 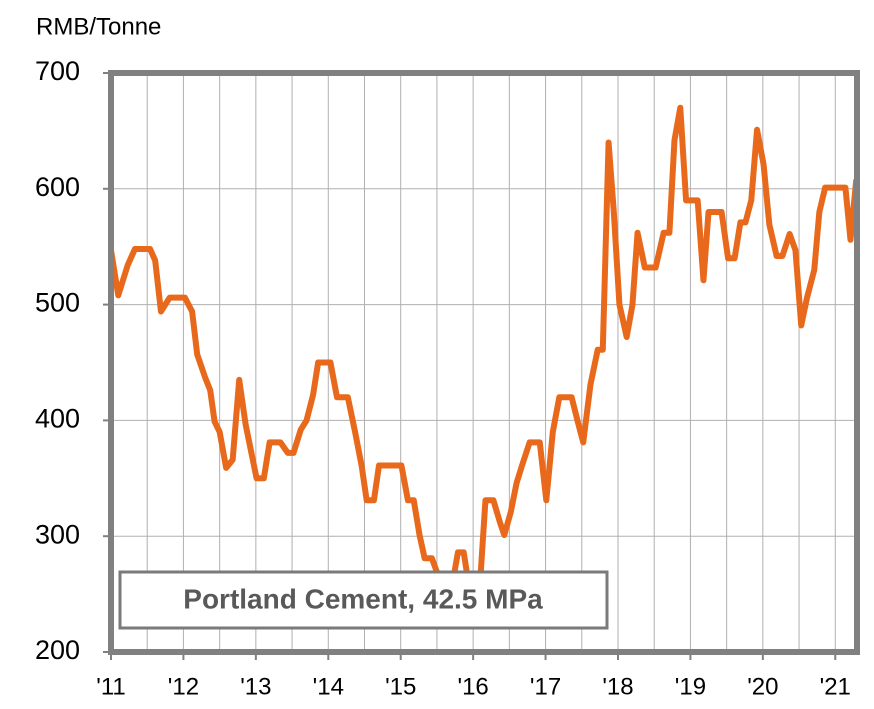 I want to click on x-tick-label: '15, so click(x=400, y=686).